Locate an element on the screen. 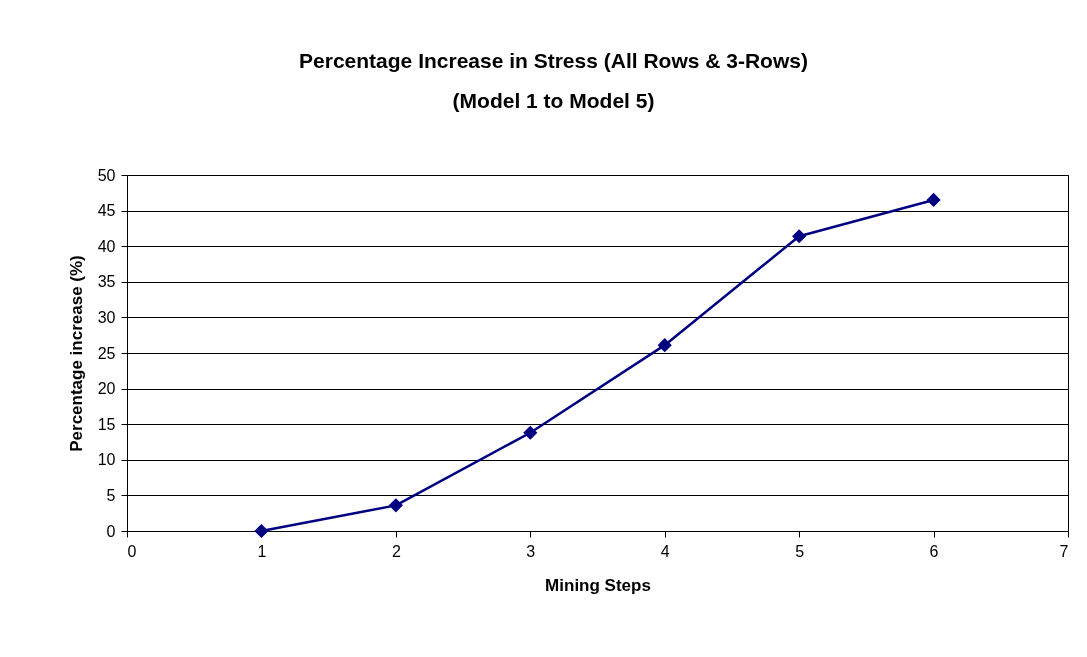 The height and width of the screenshot is (657, 1087). y-tick-label: 25 is located at coordinates (106, 353).